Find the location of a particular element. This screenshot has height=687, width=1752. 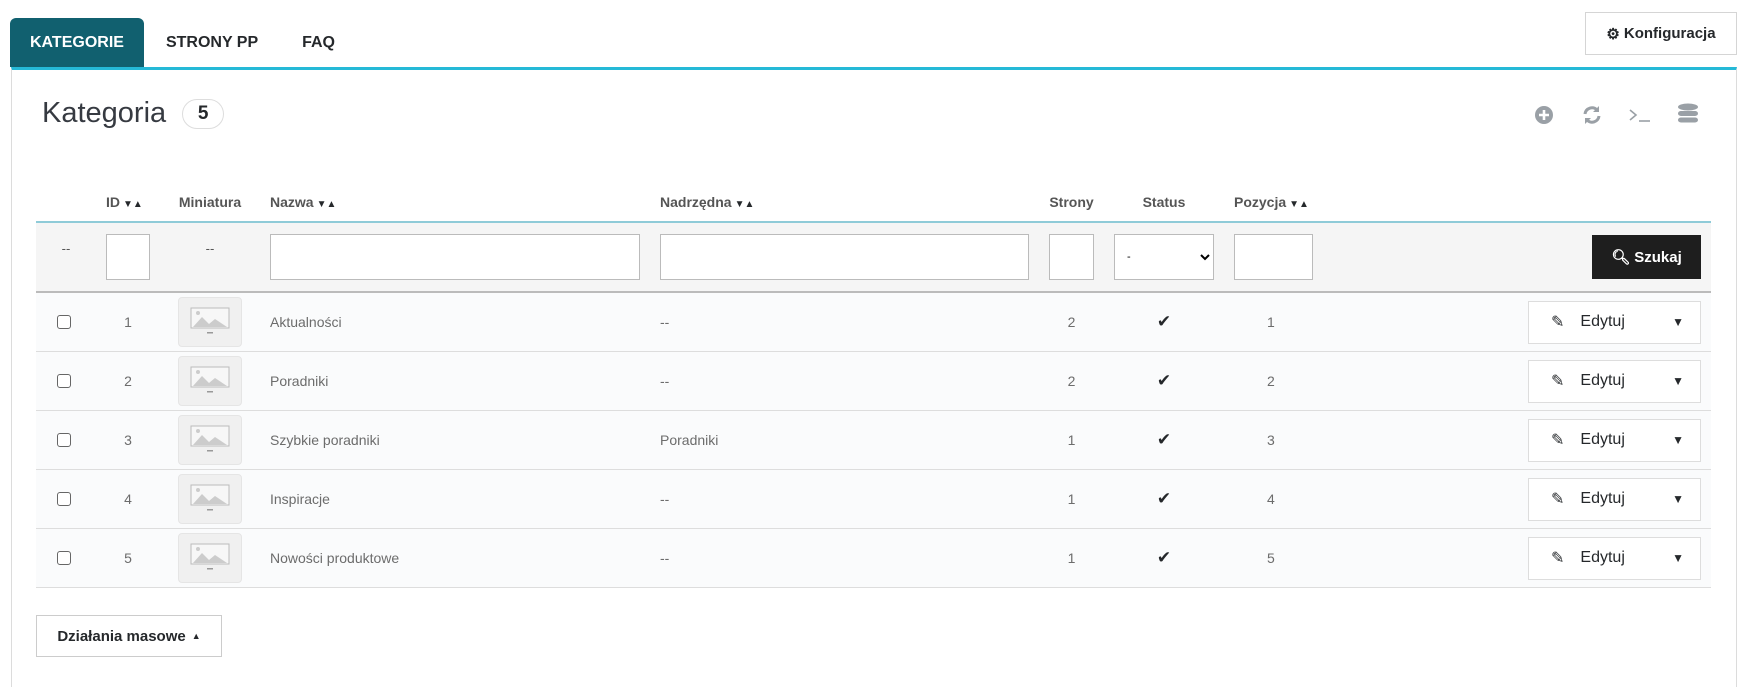

filter-pages-input is located at coordinates (1071, 257).